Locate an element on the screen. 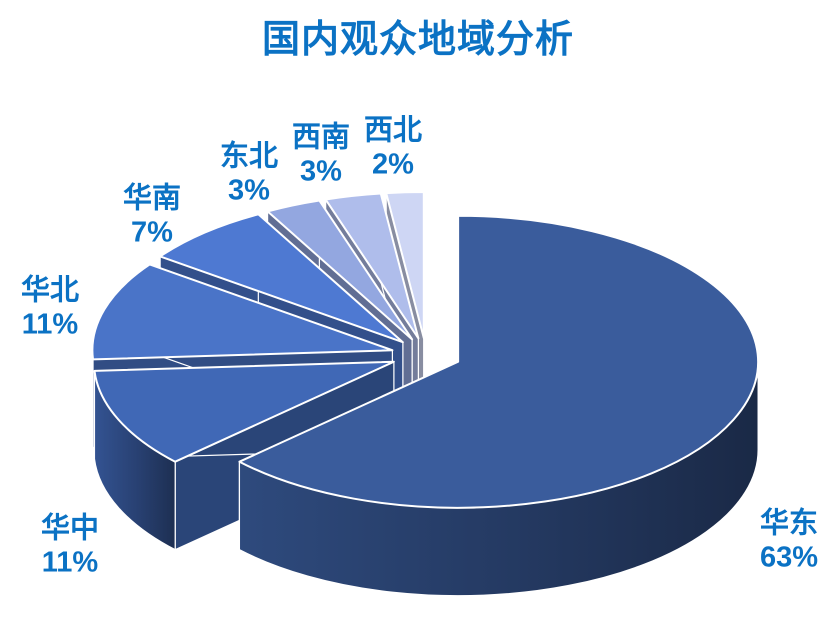 Image resolution: width=836 pixels, height=619 pixels. chart-title: 国内观众地域分析 is located at coordinates (417, 40).